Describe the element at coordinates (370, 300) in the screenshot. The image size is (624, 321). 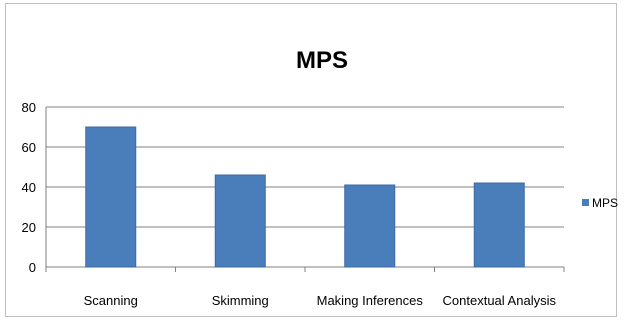
I see `x-category-label: Making Inferences` at that location.